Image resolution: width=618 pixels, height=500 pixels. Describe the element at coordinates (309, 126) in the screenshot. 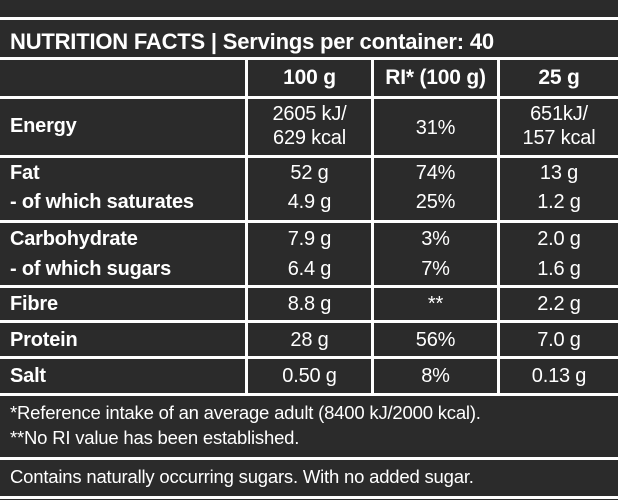

I see `energy-per-100g: 2605 kJ/ 629 kcal` at that location.